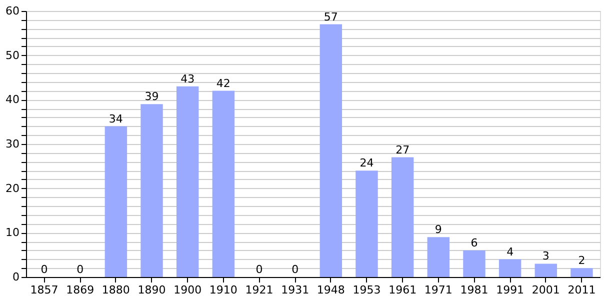 Image resolution: width=605 pixels, height=300 pixels. I want to click on y-tick-label: 40, so click(13, 99).